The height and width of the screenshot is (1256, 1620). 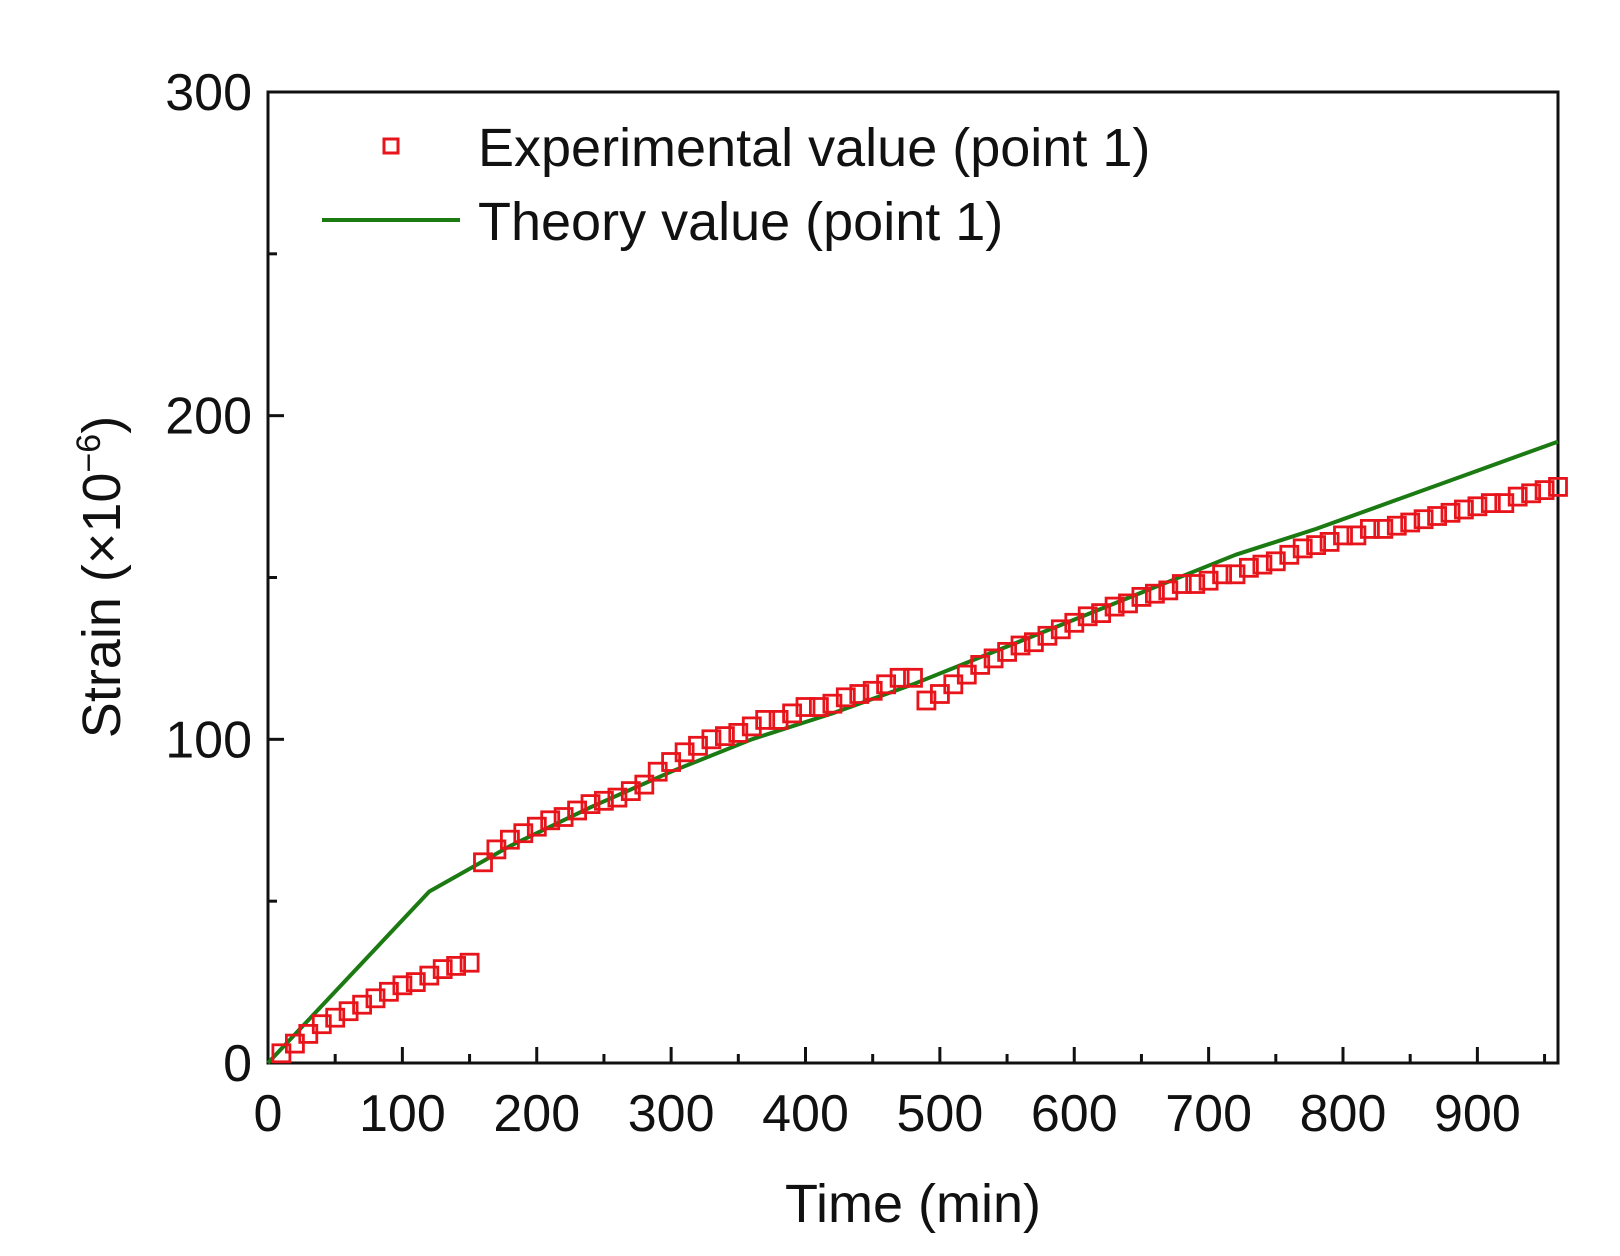 What do you see at coordinates (814, 148) in the screenshot?
I see `legend-label-experimental: Experimental value (point 1)` at bounding box center [814, 148].